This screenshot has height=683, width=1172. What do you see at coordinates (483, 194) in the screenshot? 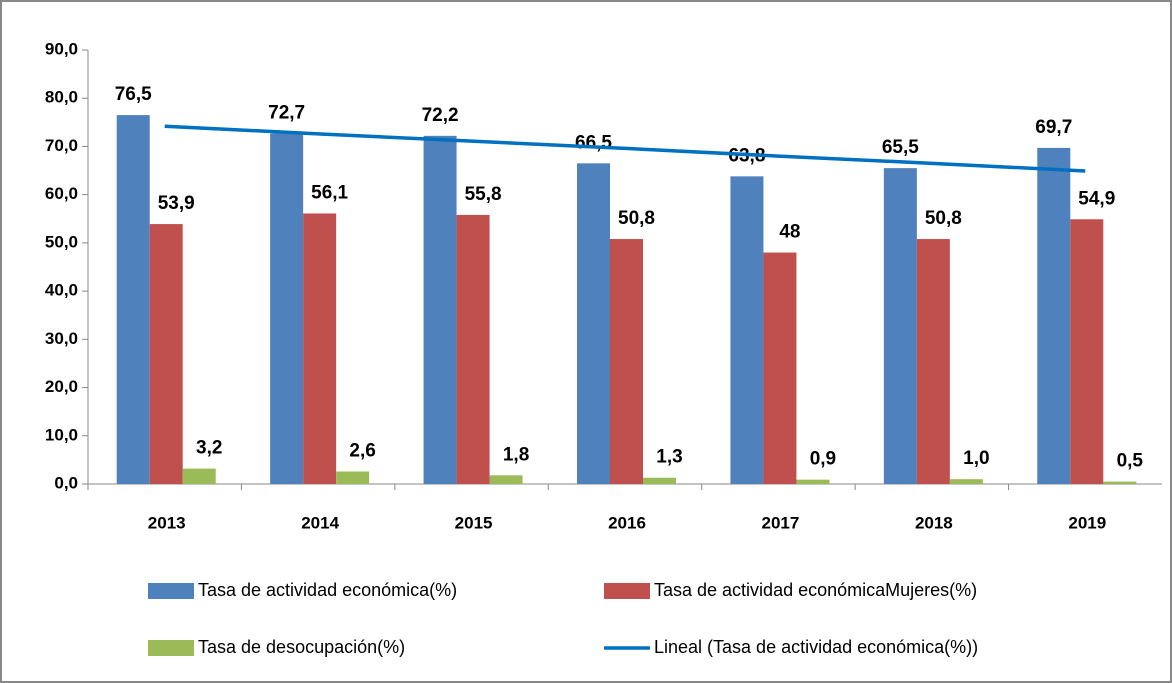
I see `data-label: 55,8` at bounding box center [483, 194].